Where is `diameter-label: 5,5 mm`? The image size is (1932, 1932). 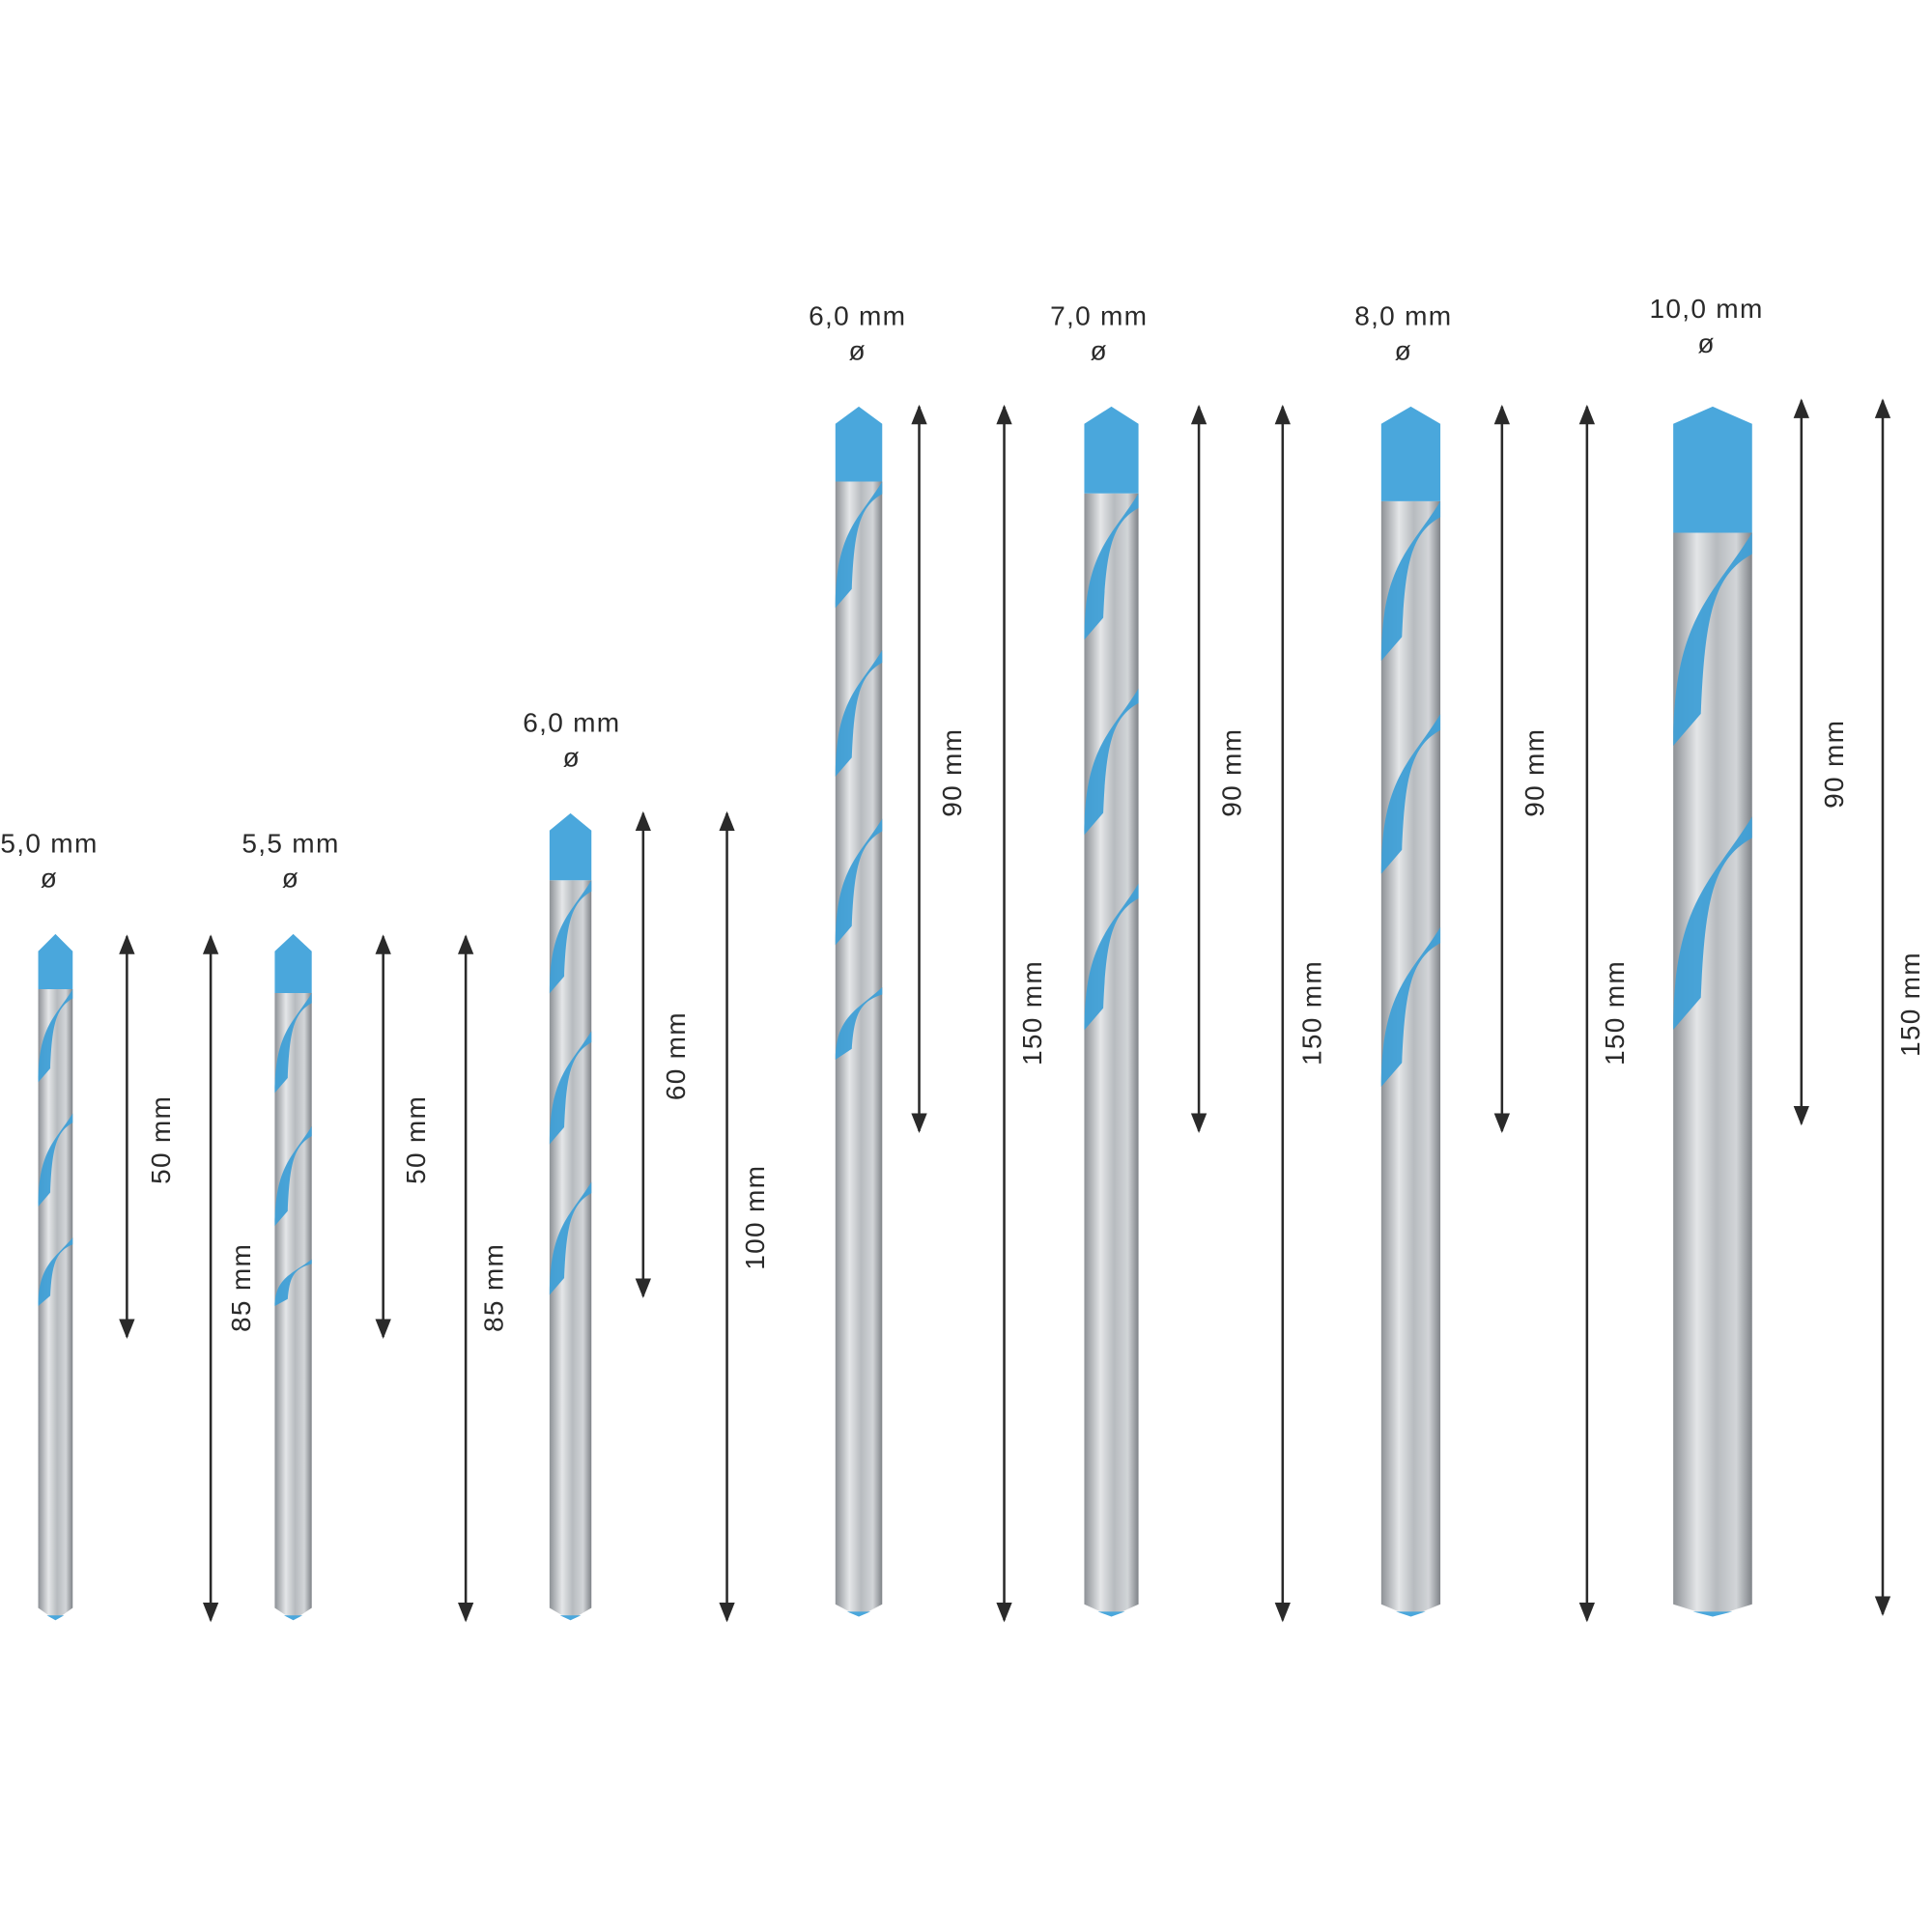 diameter-label: 5,5 mm is located at coordinates (290, 844).